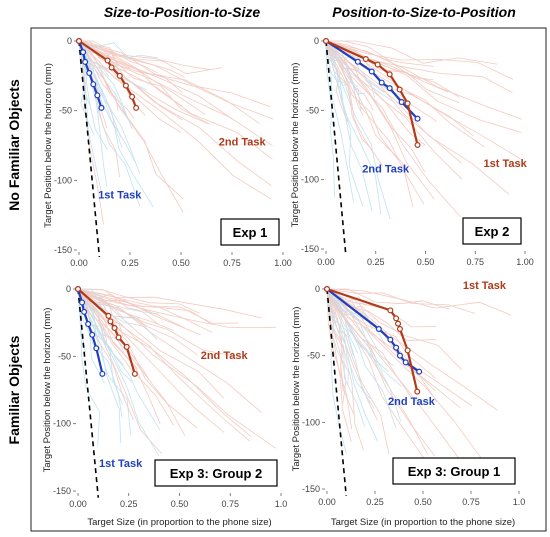 The image size is (550, 537). What do you see at coordinates (79, 263) in the screenshot?
I see `x-tick-label: 0.00` at bounding box center [79, 263].